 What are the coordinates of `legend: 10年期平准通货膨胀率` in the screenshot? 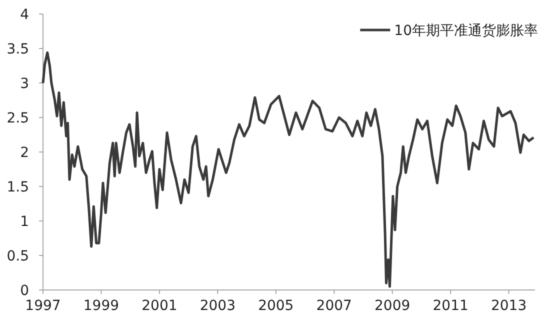 It's located at (449, 31).